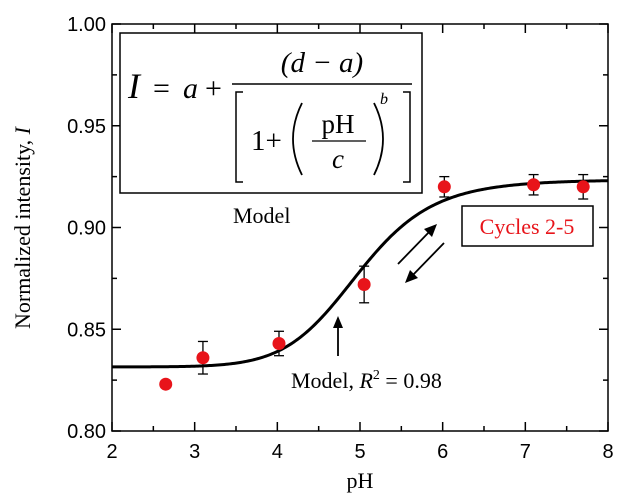 Image resolution: width=617 pixels, height=497 pixels. What do you see at coordinates (322, 63) in the screenshot?
I see `equation-numerator: (d − a)` at bounding box center [322, 63].